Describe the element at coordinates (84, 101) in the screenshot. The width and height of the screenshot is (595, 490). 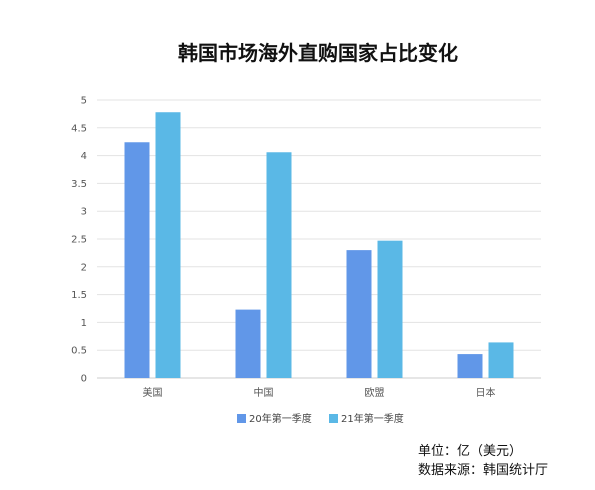
I see `y-tick-label: 5` at that location.